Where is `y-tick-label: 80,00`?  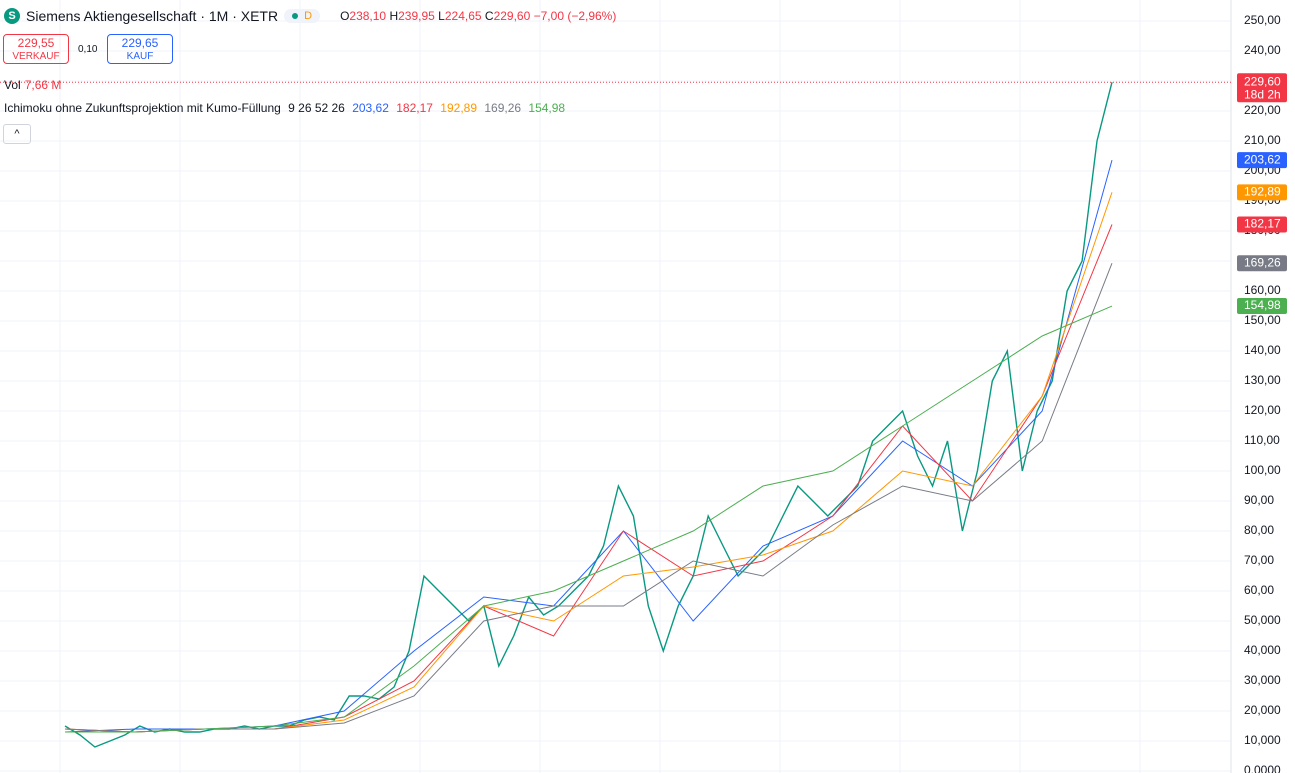 y-tick-label: 80,00 is located at coordinates (1259, 530).